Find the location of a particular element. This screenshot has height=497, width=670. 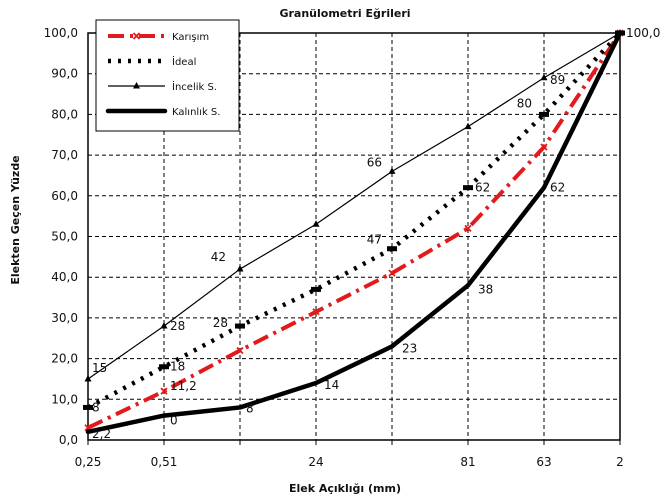

legend-label-3: Kalınlık S. is located at coordinates (196, 112).